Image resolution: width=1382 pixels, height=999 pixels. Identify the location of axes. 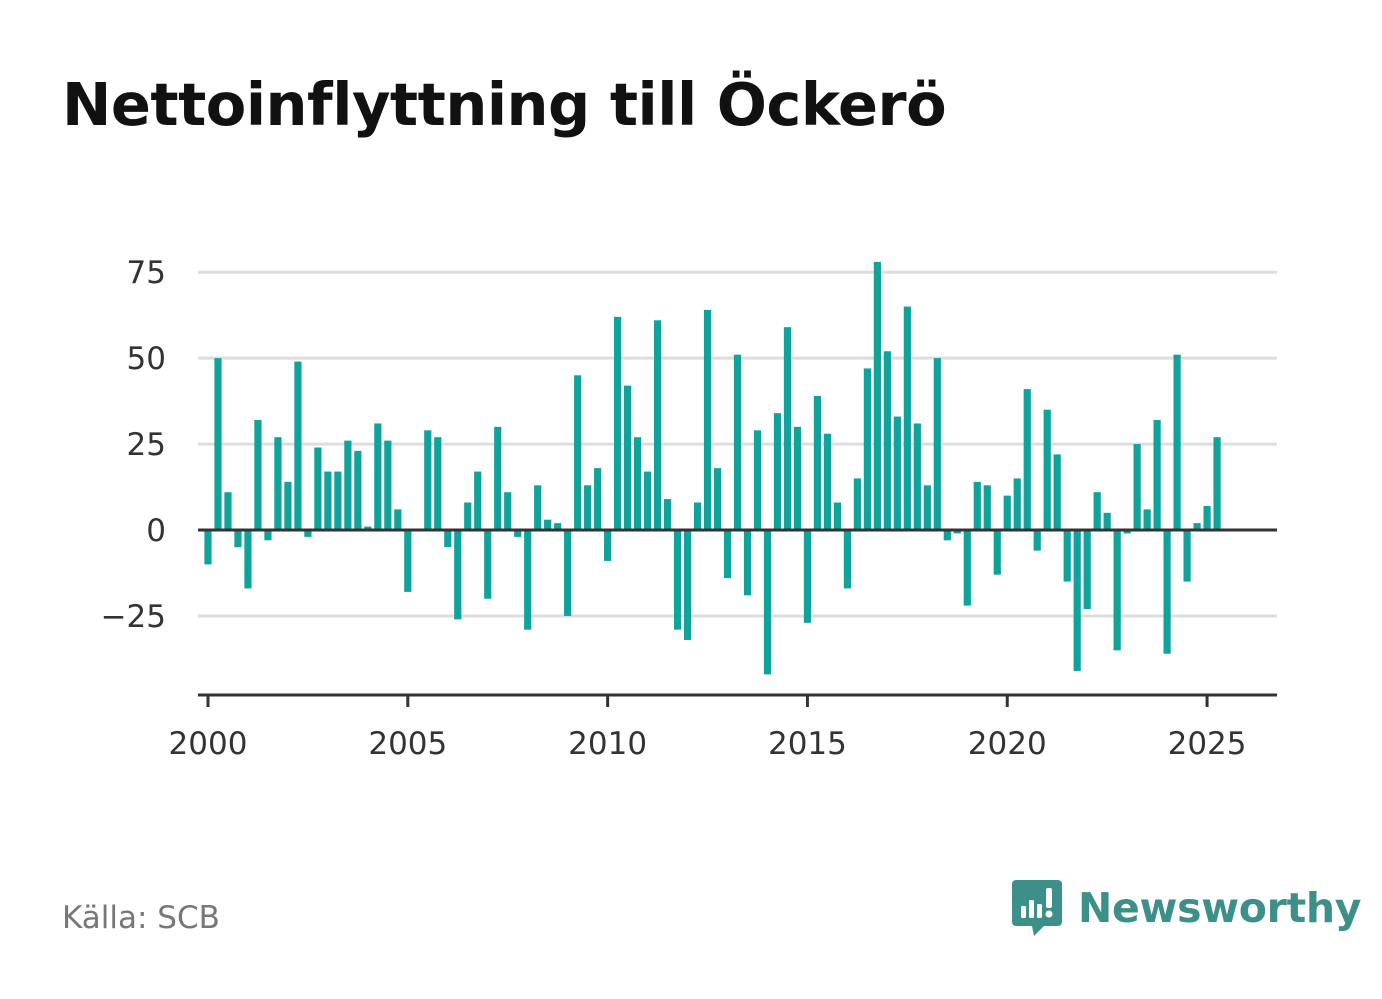
(737, 617).